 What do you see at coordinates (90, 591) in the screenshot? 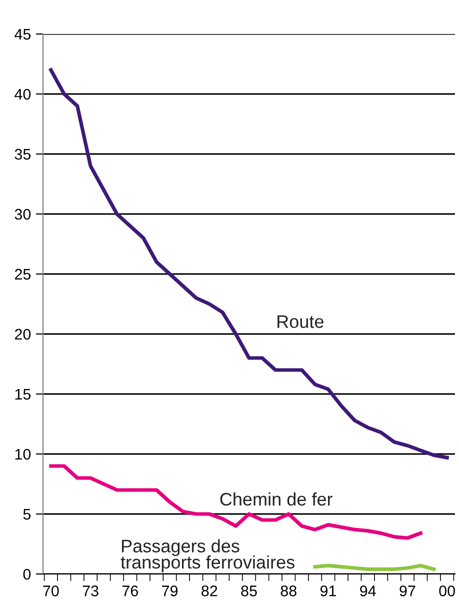
I see `x-tick-label: 73` at bounding box center [90, 591].